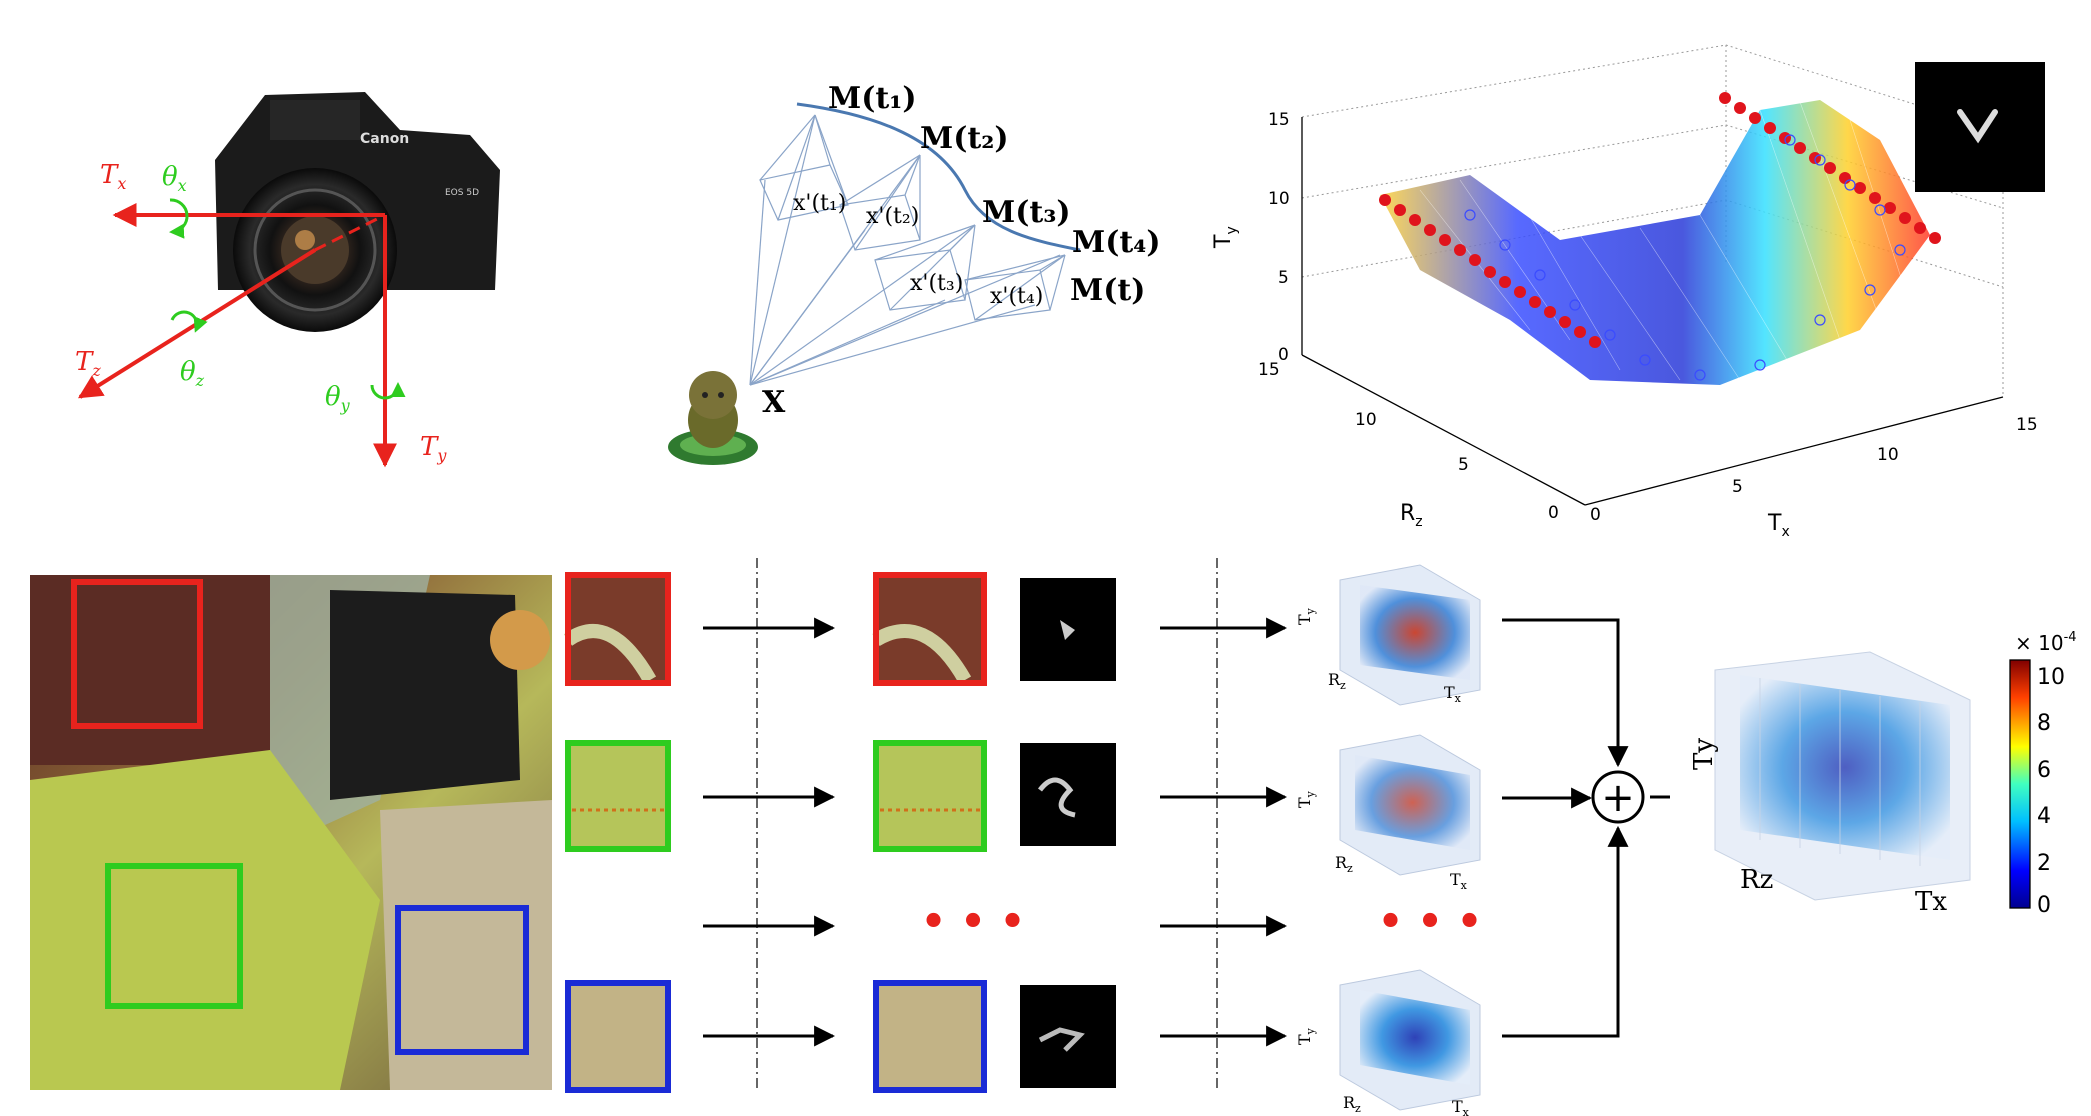 This screenshot has height=1116, width=2091. What do you see at coordinates (964, 138) in the screenshot?
I see `pose-label: M(t₂)` at bounding box center [964, 138].